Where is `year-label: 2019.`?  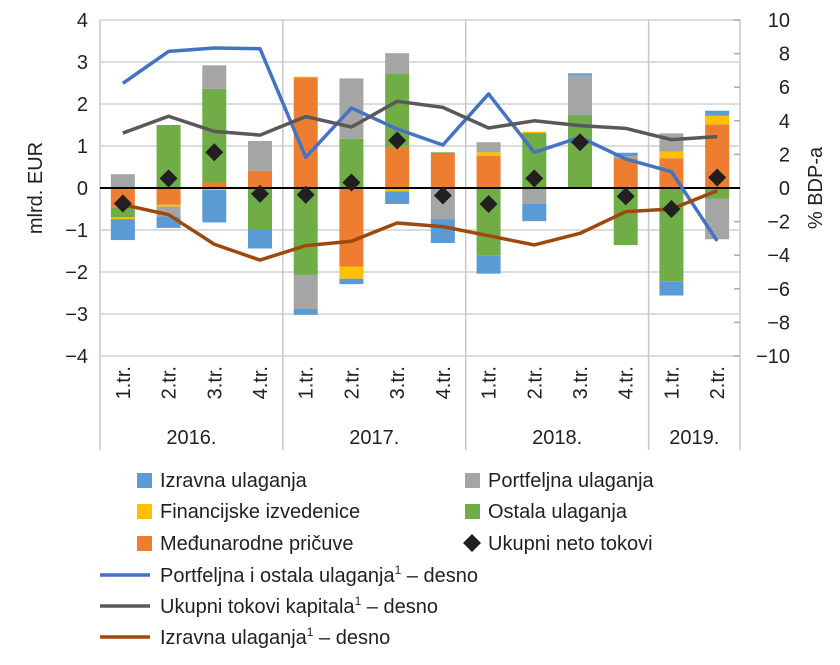
year-label: 2019. is located at coordinates (694, 438).